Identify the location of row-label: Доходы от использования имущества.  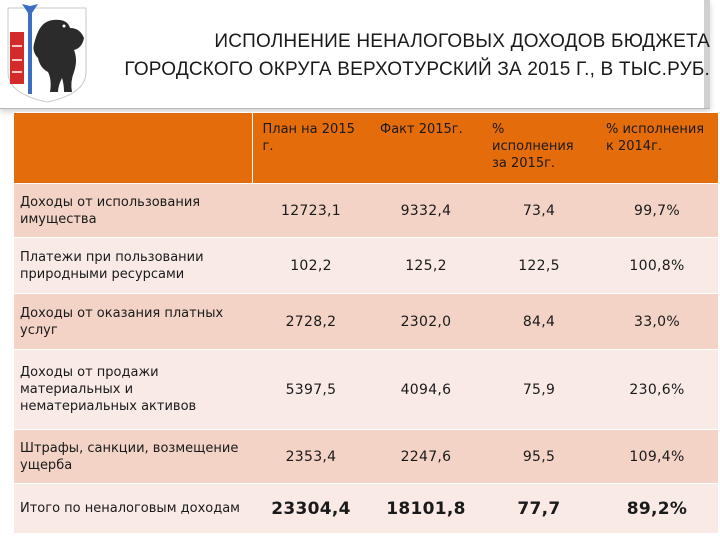
(133, 210).